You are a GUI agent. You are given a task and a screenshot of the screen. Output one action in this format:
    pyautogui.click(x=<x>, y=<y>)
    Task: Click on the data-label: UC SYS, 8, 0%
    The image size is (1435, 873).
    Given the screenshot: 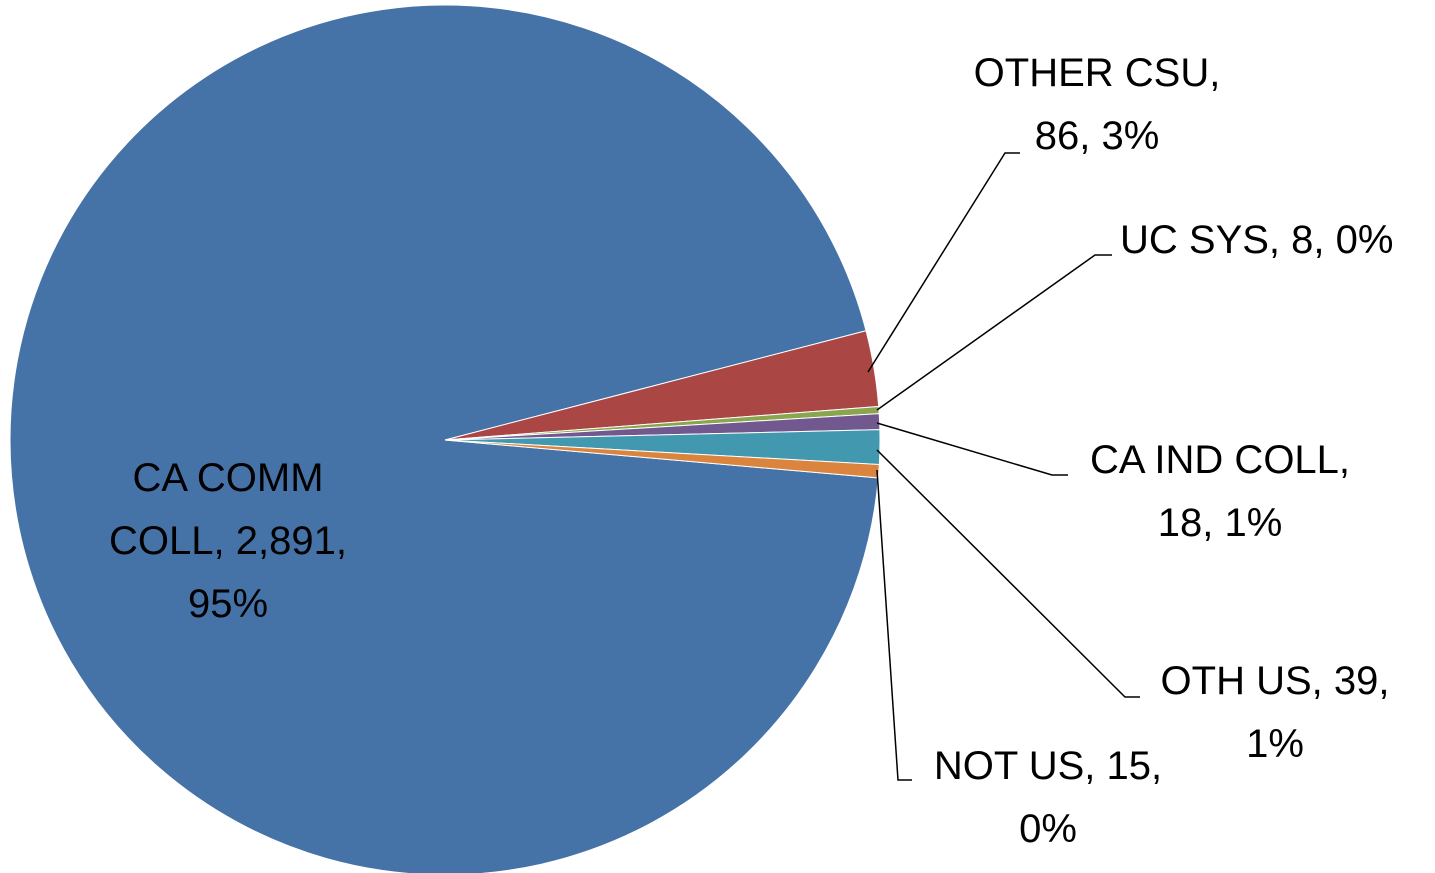 What is the action you would take?
    pyautogui.click(x=1256, y=240)
    